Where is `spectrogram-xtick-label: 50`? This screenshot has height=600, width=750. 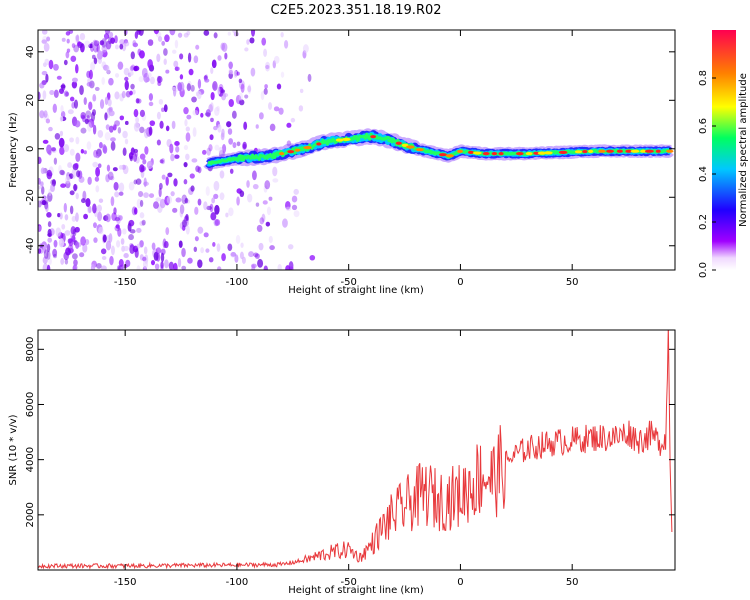
spectrogram-xtick-label: 50 is located at coordinates (572, 282).